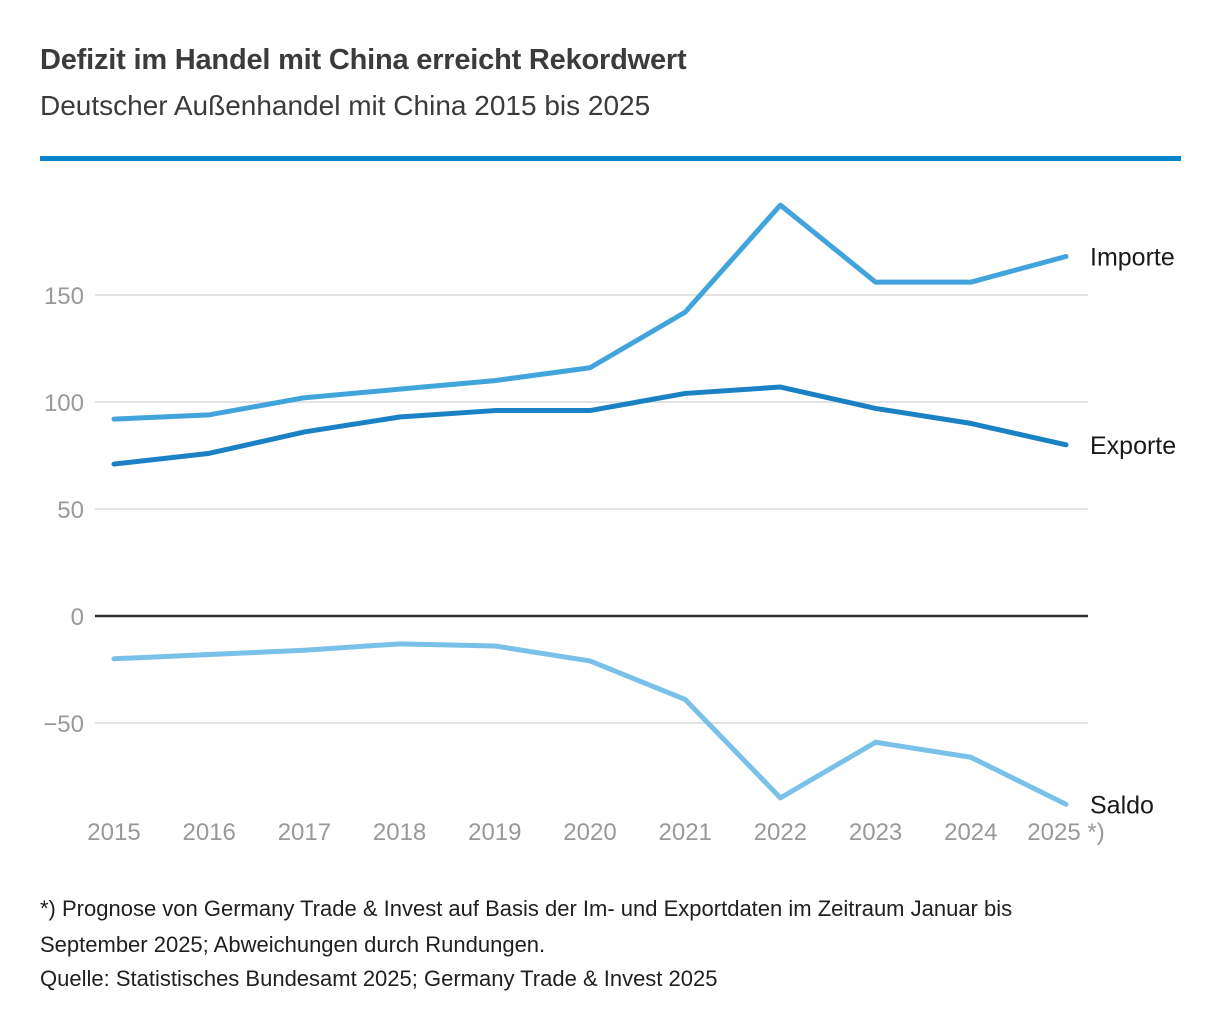  Describe the element at coordinates (64, 403) in the screenshot. I see `y-tick-label-100: 100` at that location.